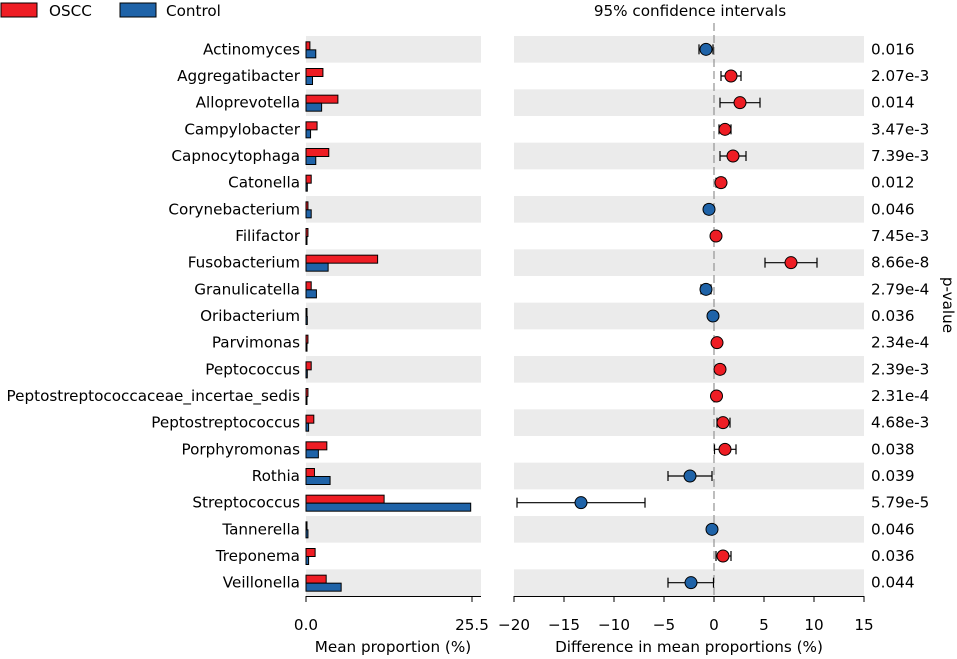  Describe the element at coordinates (514, 625) in the screenshot. I see `ci-x-tick-label: −20` at that location.